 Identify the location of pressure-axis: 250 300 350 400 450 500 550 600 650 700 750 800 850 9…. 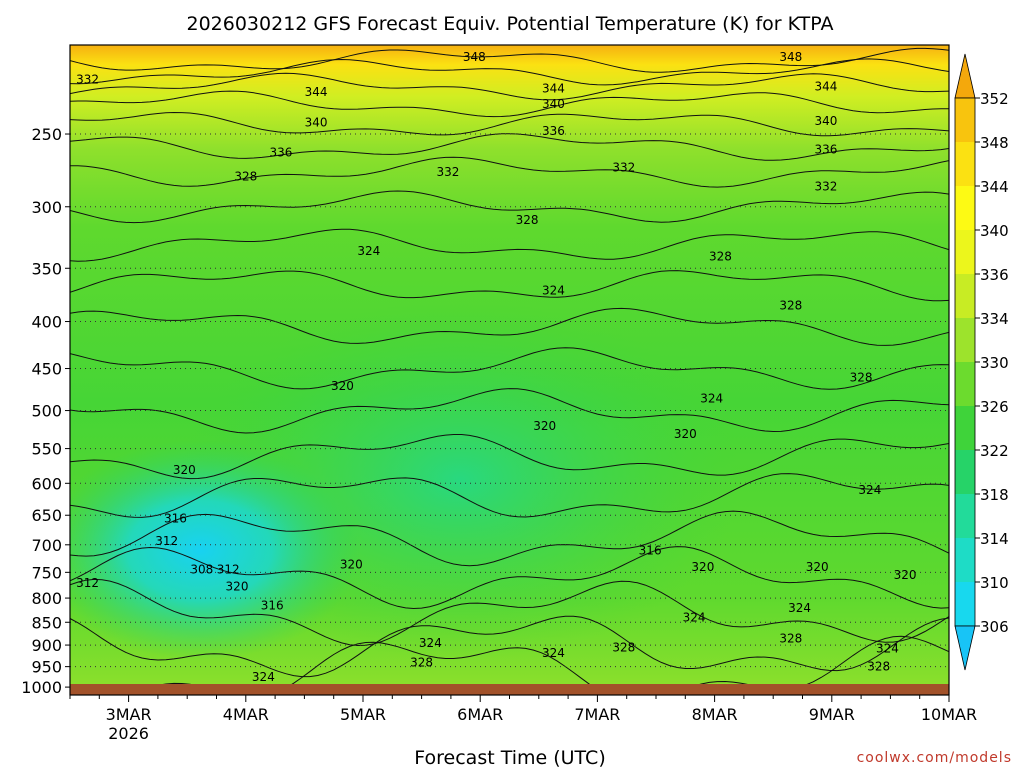
(45, 411).